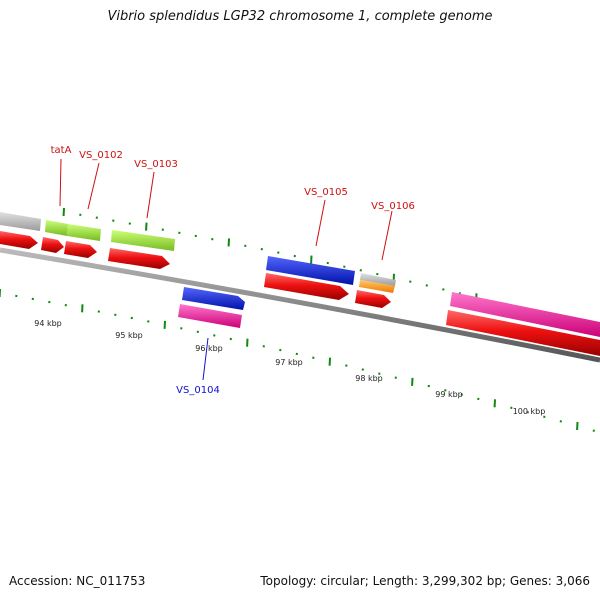 This screenshot has width=600, height=600. What do you see at coordinates (529, 411) in the screenshot?
I see `scale-label-100: 100 kbp` at bounding box center [529, 411].